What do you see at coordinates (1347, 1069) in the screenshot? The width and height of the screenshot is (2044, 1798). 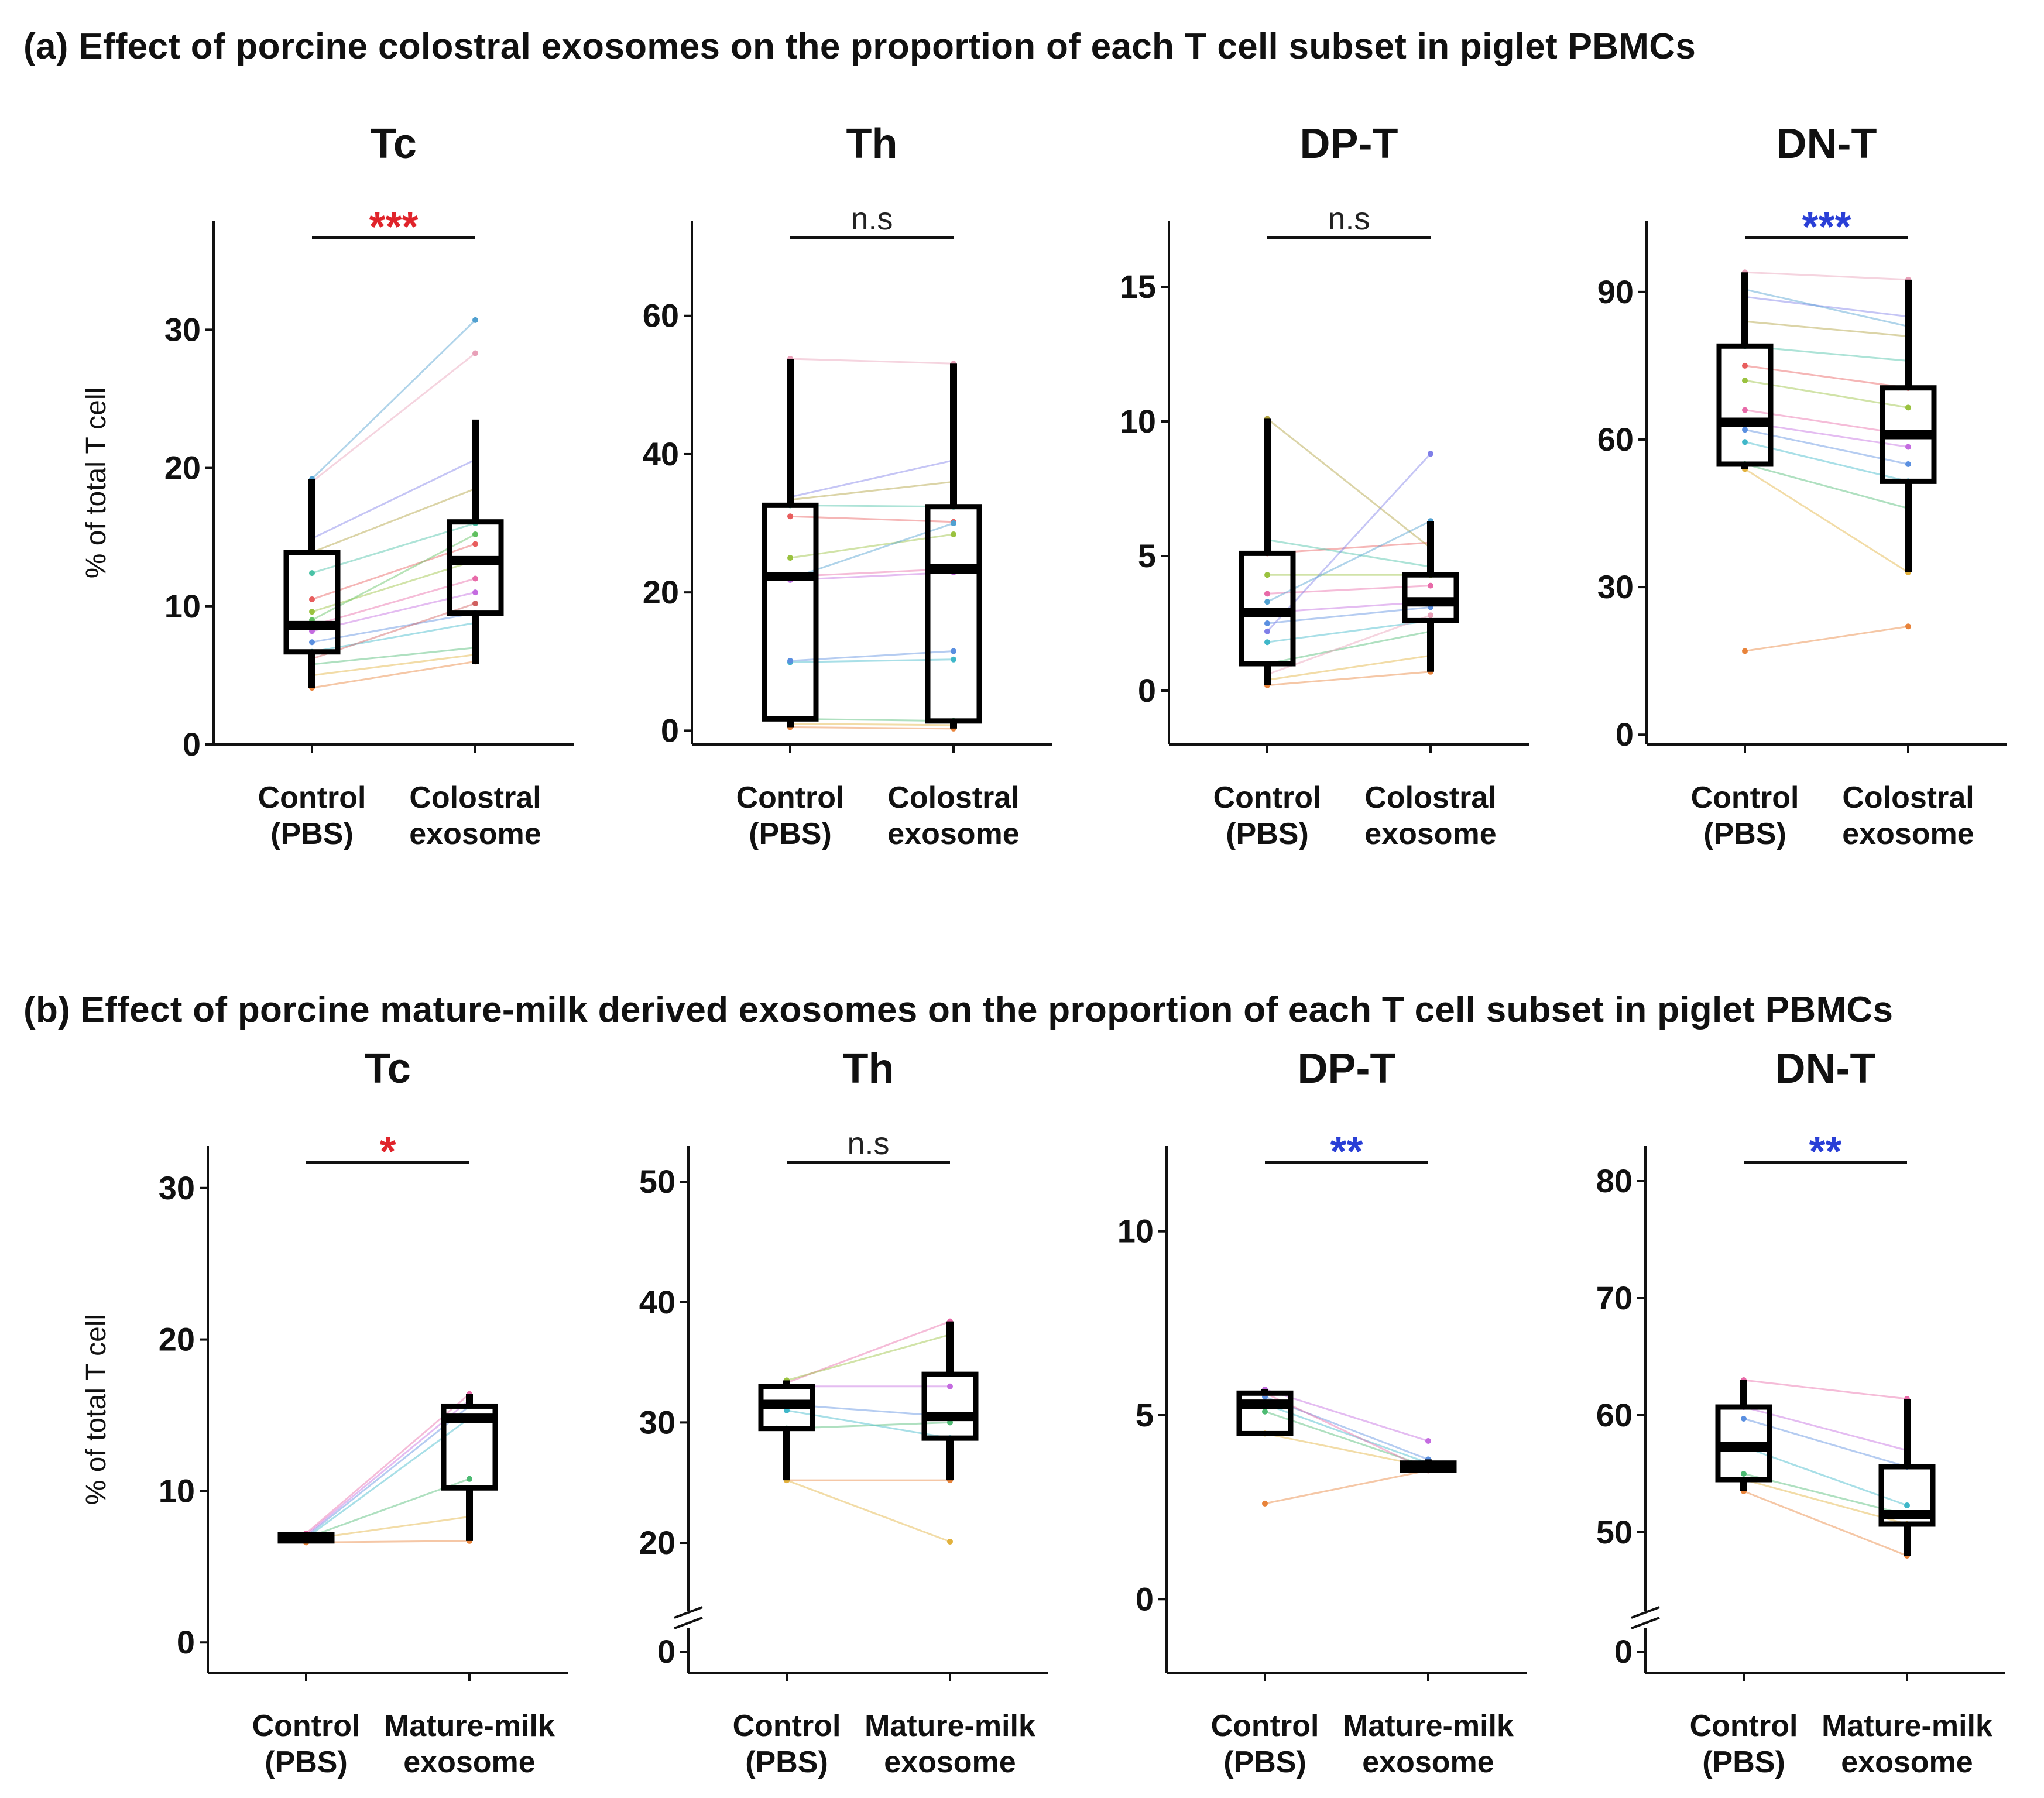 I see `chart-title: DP-T` at bounding box center [1347, 1069].